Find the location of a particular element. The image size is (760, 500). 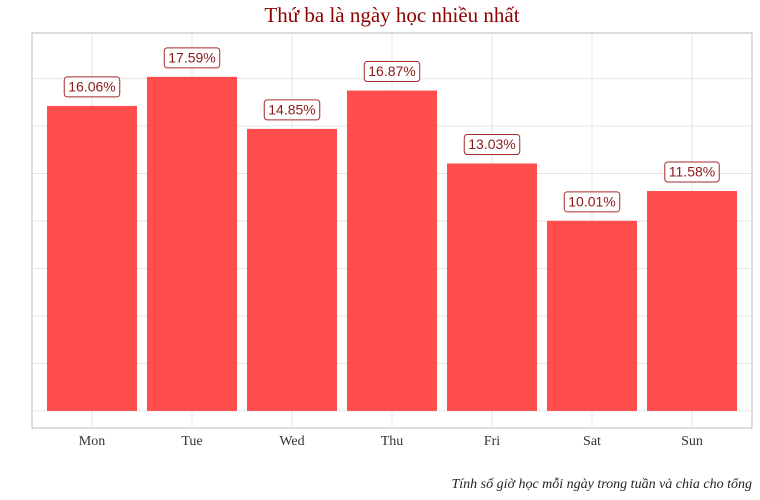

value-label: 16.06% is located at coordinates (91, 87).